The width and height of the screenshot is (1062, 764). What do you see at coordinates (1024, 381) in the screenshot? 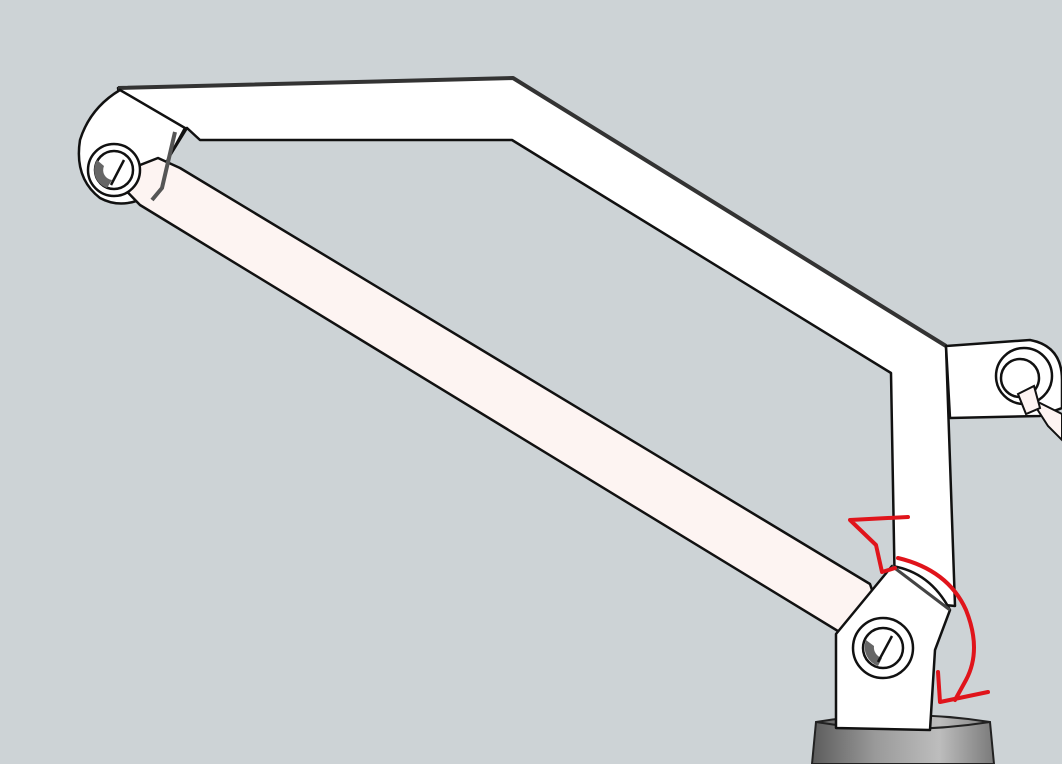
I see `pivot-right` at bounding box center [1024, 381].